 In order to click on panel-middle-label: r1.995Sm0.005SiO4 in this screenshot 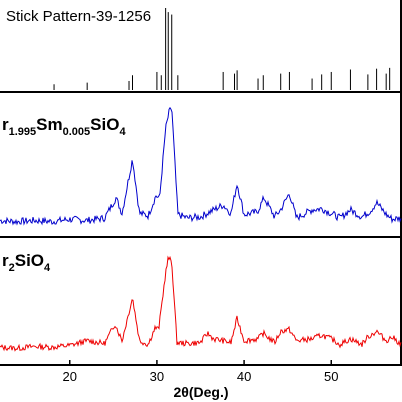, I will do `click(64, 126)`.